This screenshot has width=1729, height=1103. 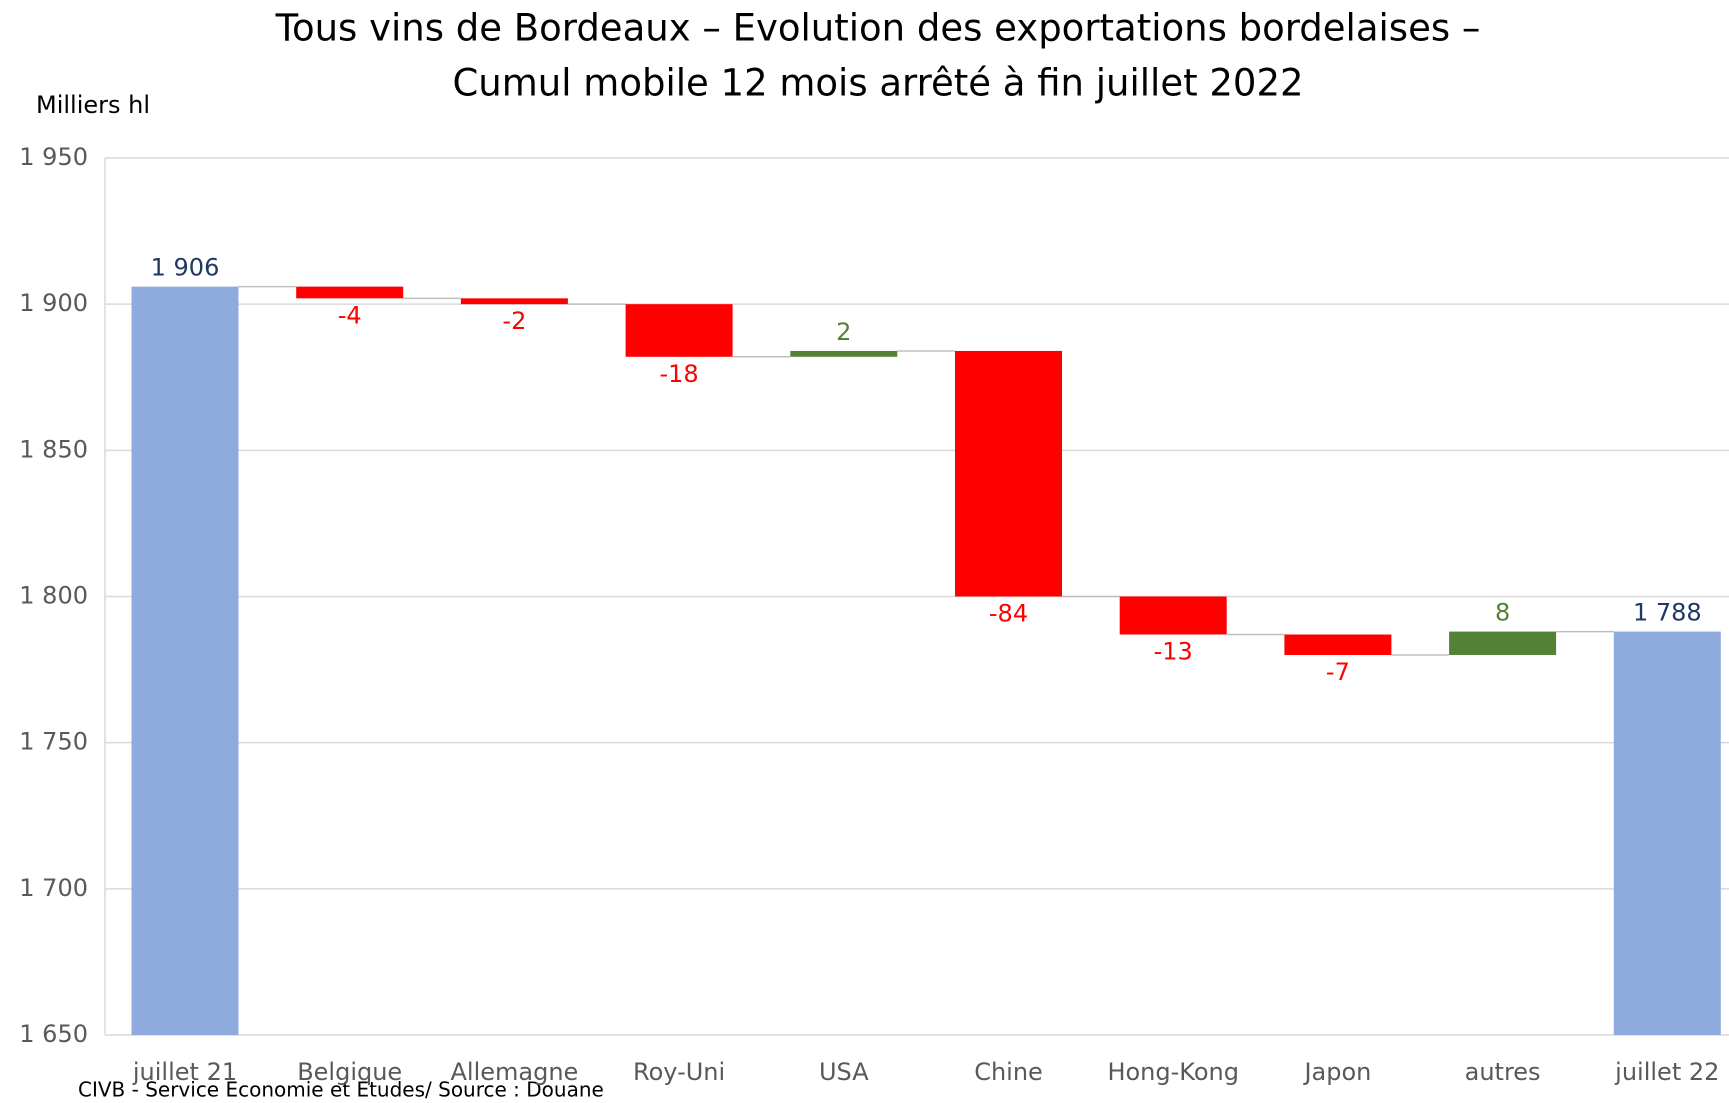 I want to click on data-label: -18, so click(x=678, y=374).